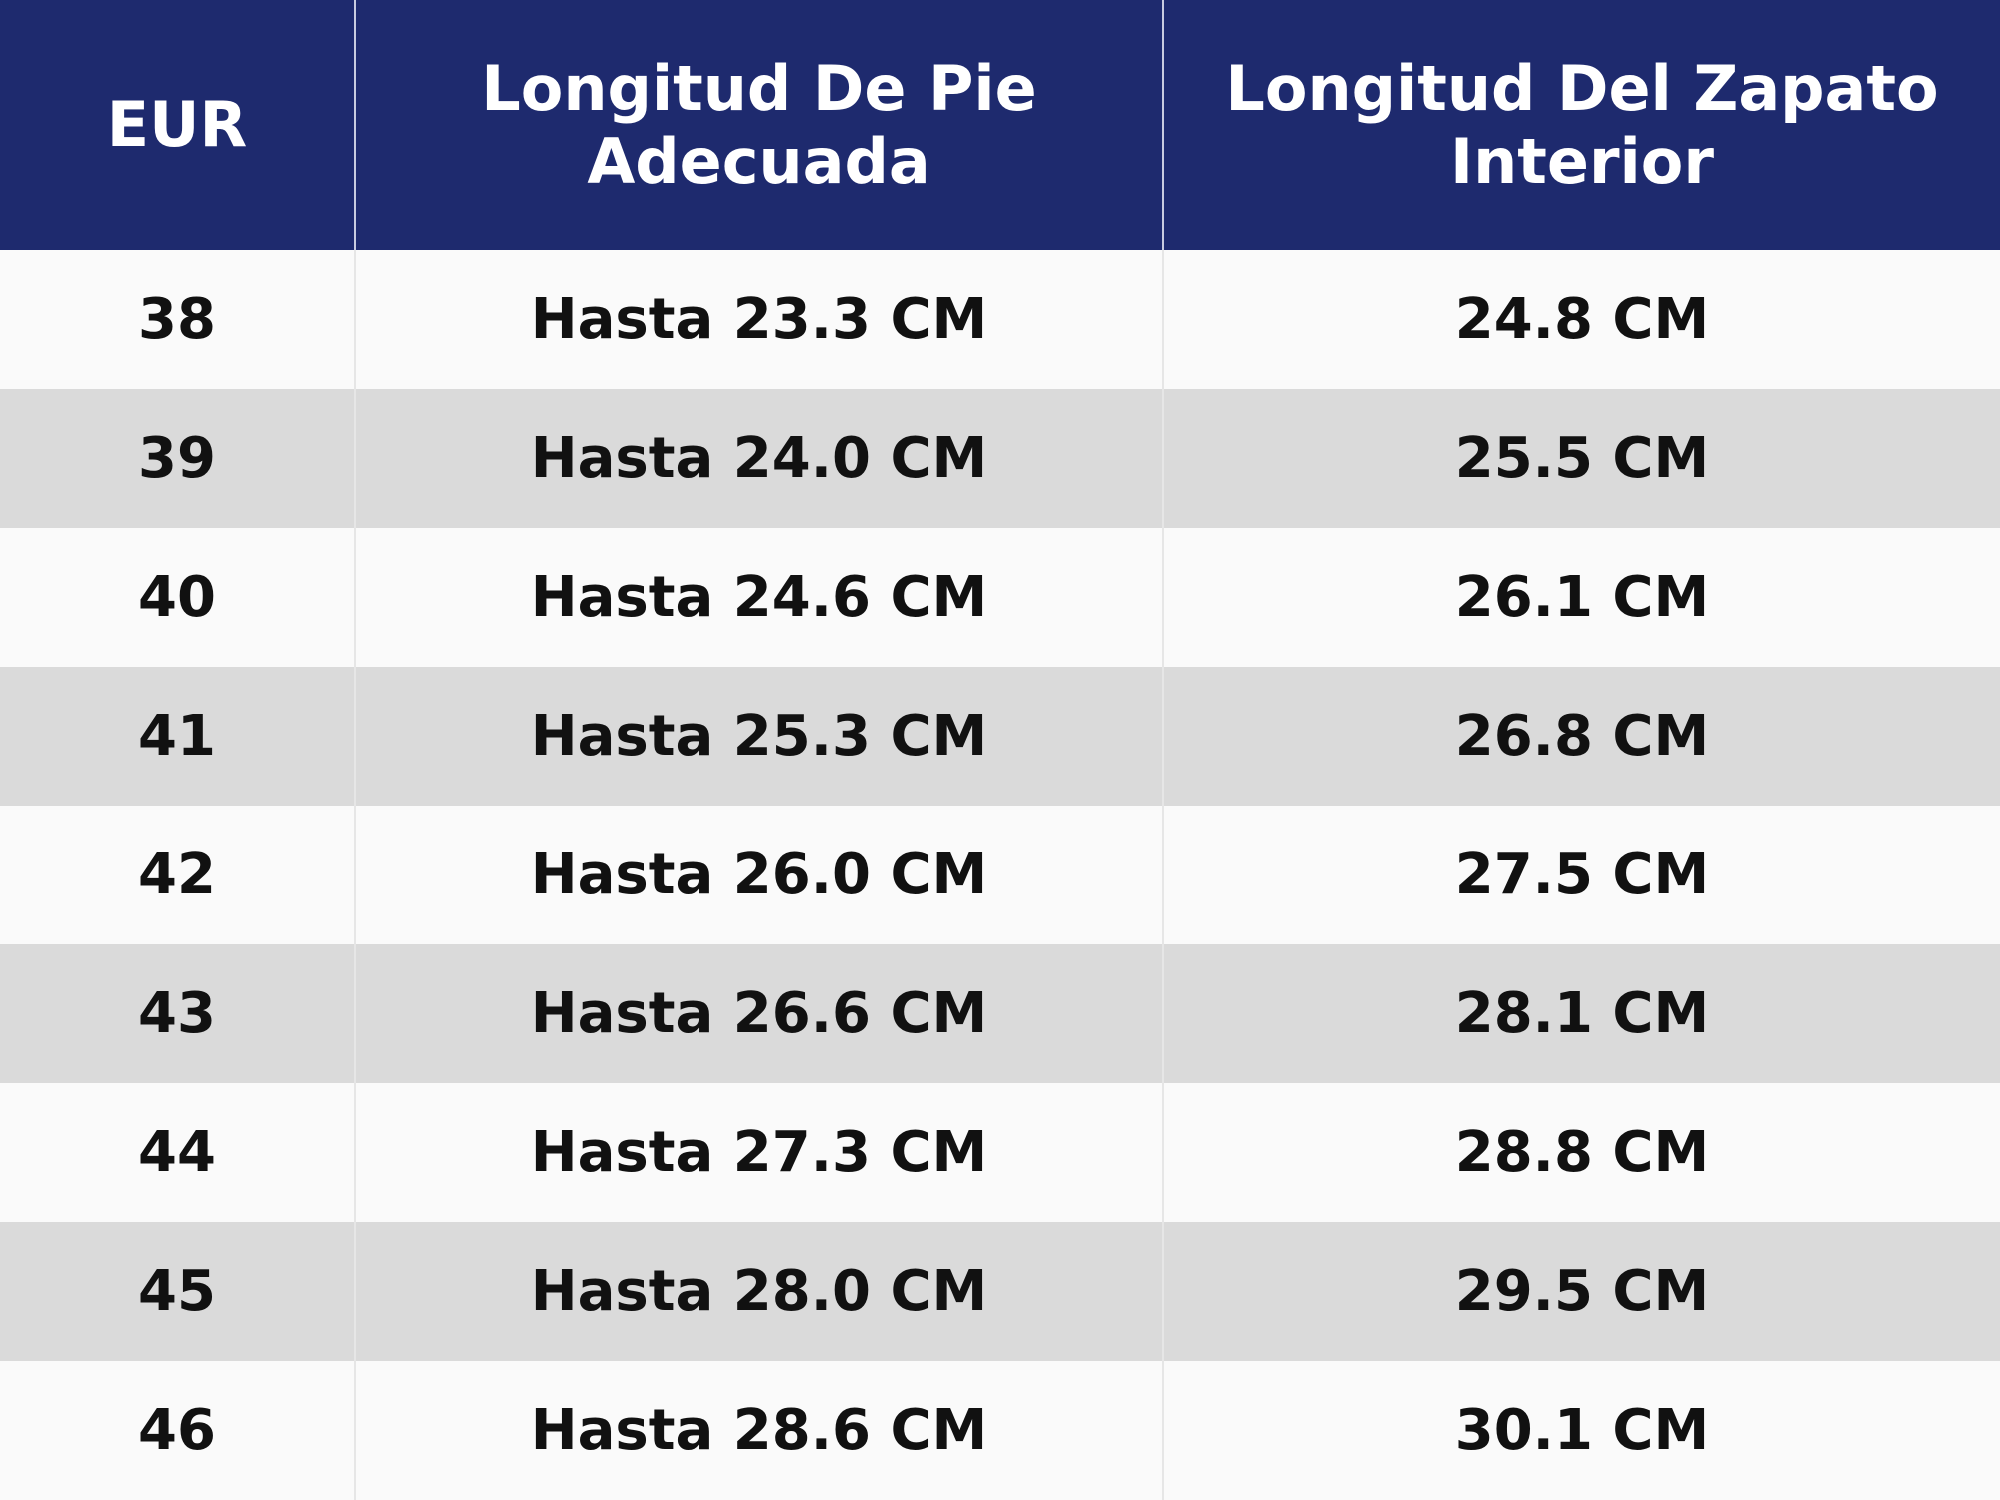  What do you see at coordinates (178, 1430) in the screenshot?
I see `table-cell: 46` at bounding box center [178, 1430].